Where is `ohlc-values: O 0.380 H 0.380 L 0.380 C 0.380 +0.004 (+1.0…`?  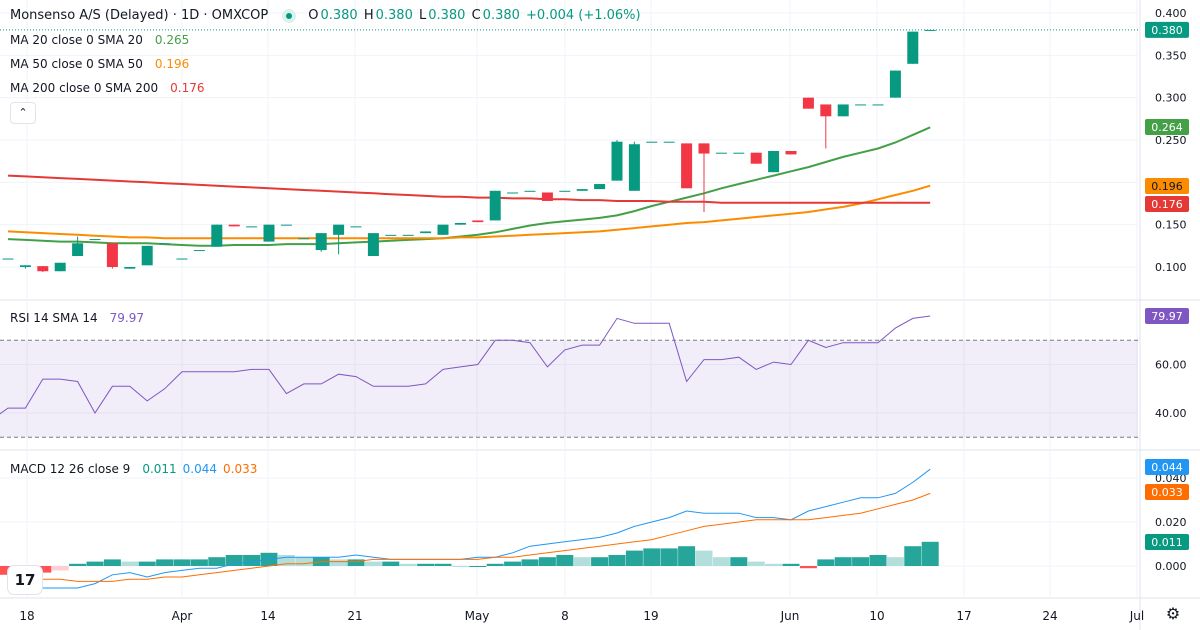
ohlc-values: O 0.380 H 0.380 L 0.380 C 0.380 +0.004 (+1.0… is located at coordinates (473, 15).